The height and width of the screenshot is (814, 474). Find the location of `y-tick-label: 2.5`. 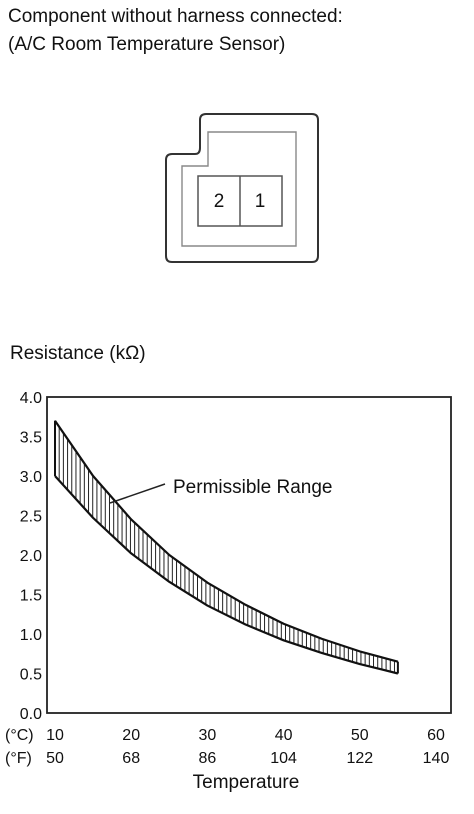

y-tick-label: 2.5 is located at coordinates (31, 517).